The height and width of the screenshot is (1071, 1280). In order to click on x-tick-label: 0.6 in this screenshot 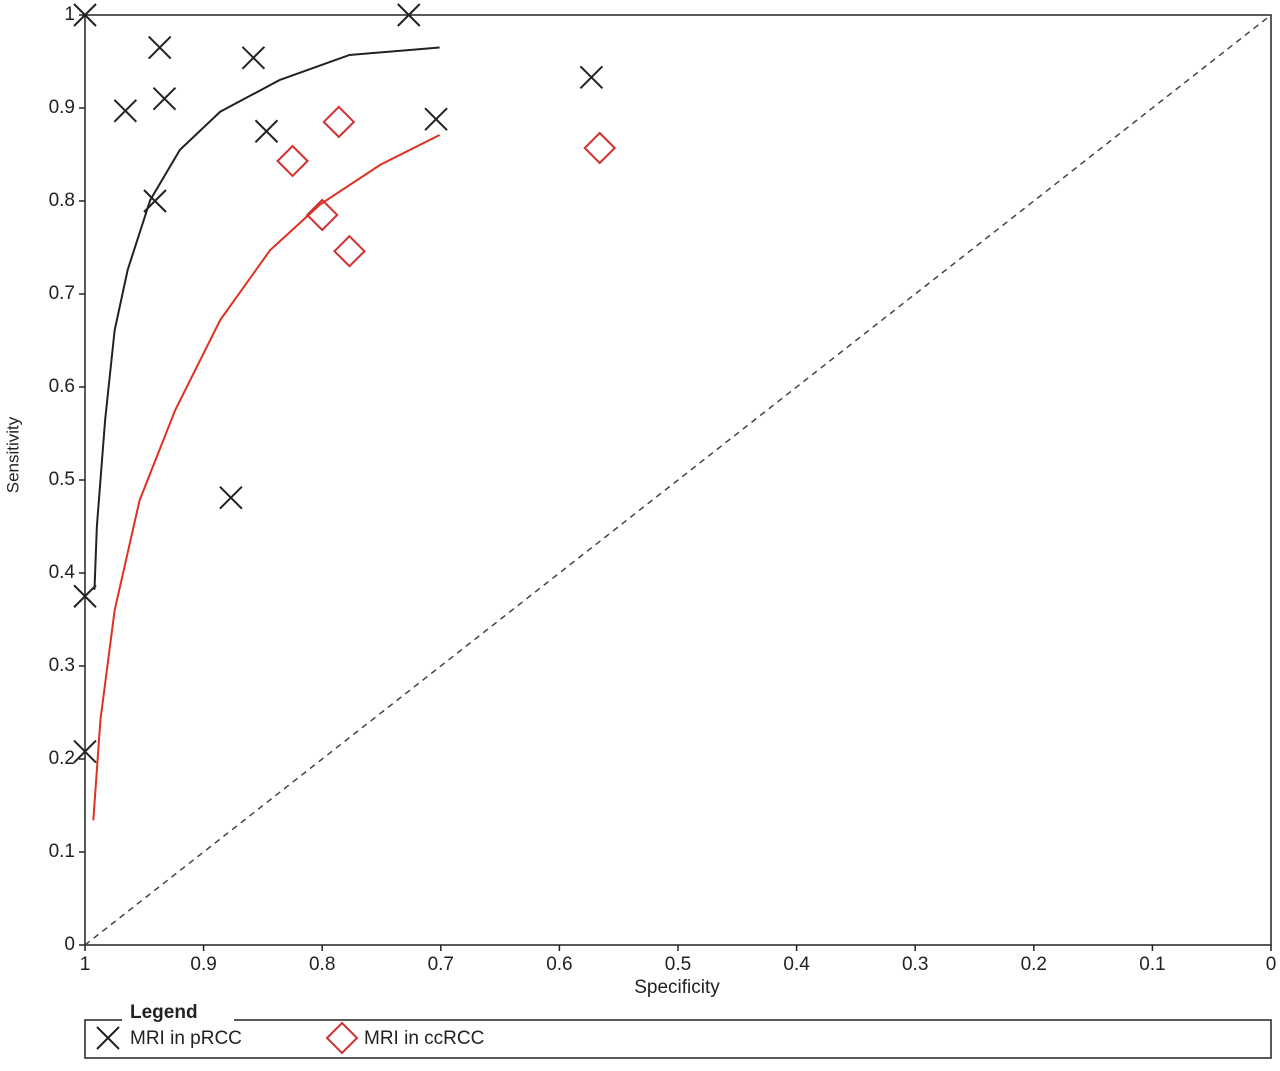, I will do `click(559, 964)`.